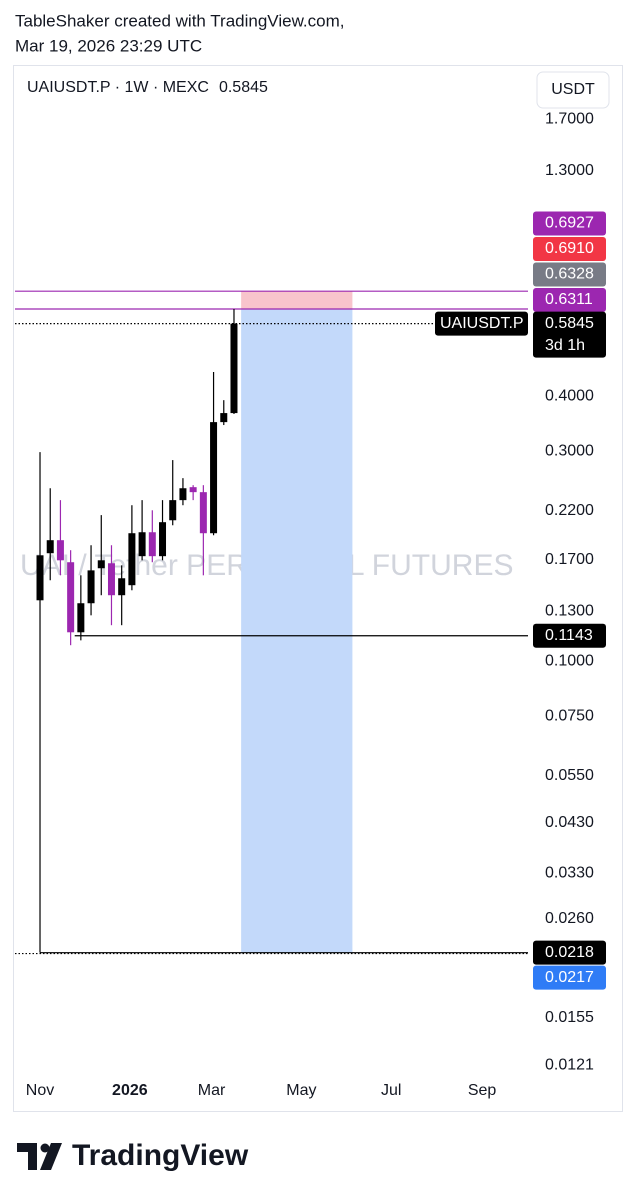 The height and width of the screenshot is (1200, 637). What do you see at coordinates (39, 1156) in the screenshot?
I see `tradingview-logo` at bounding box center [39, 1156].